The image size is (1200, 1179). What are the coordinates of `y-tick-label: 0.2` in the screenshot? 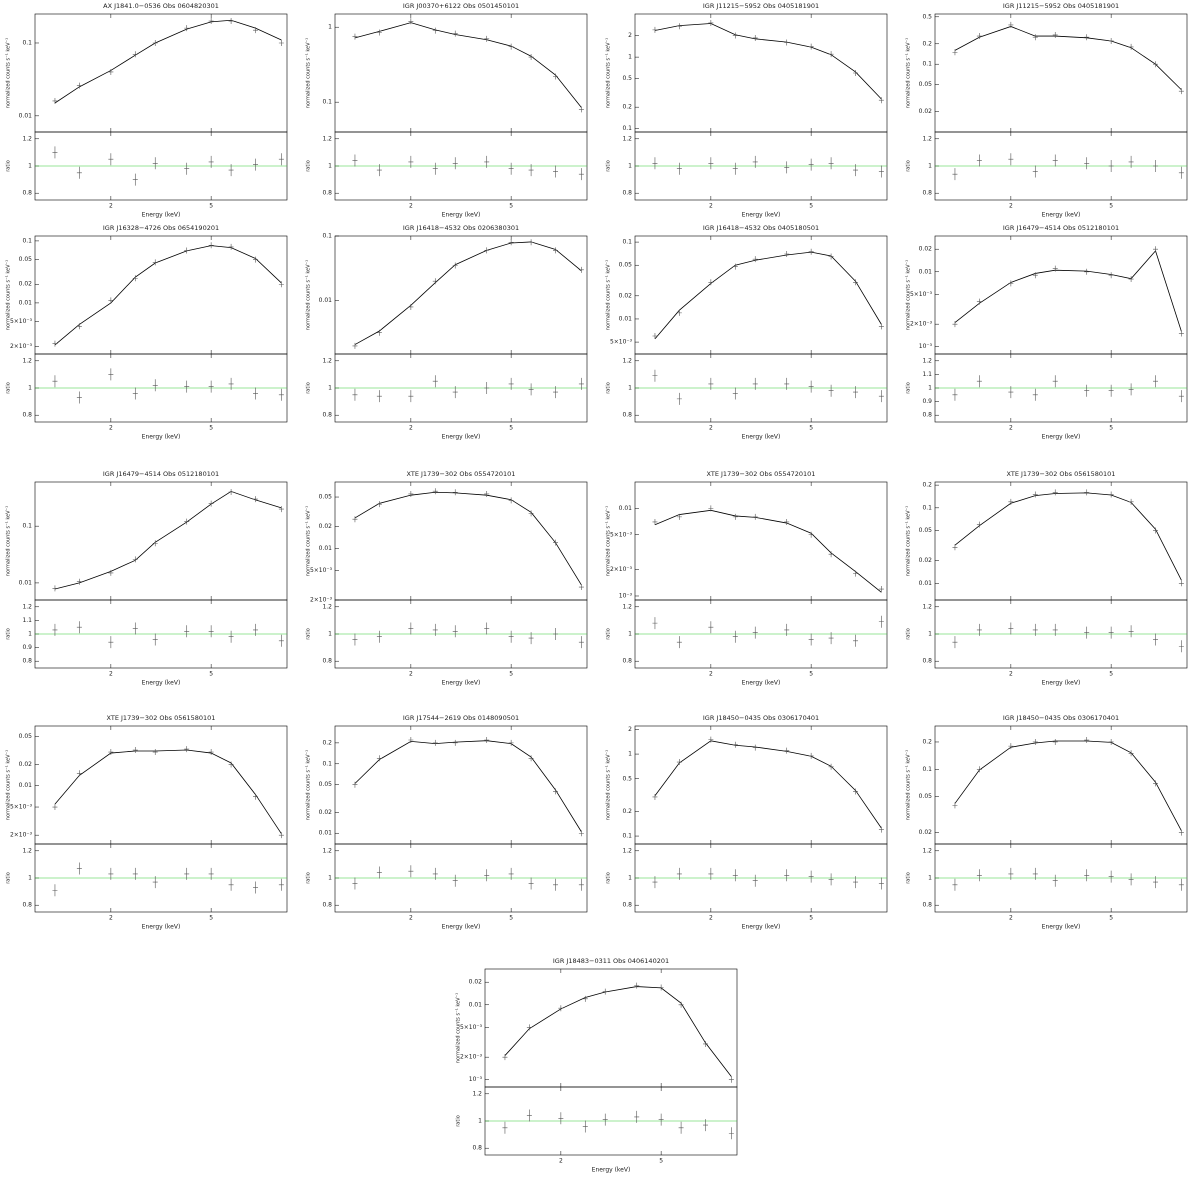 It's located at (627, 811).